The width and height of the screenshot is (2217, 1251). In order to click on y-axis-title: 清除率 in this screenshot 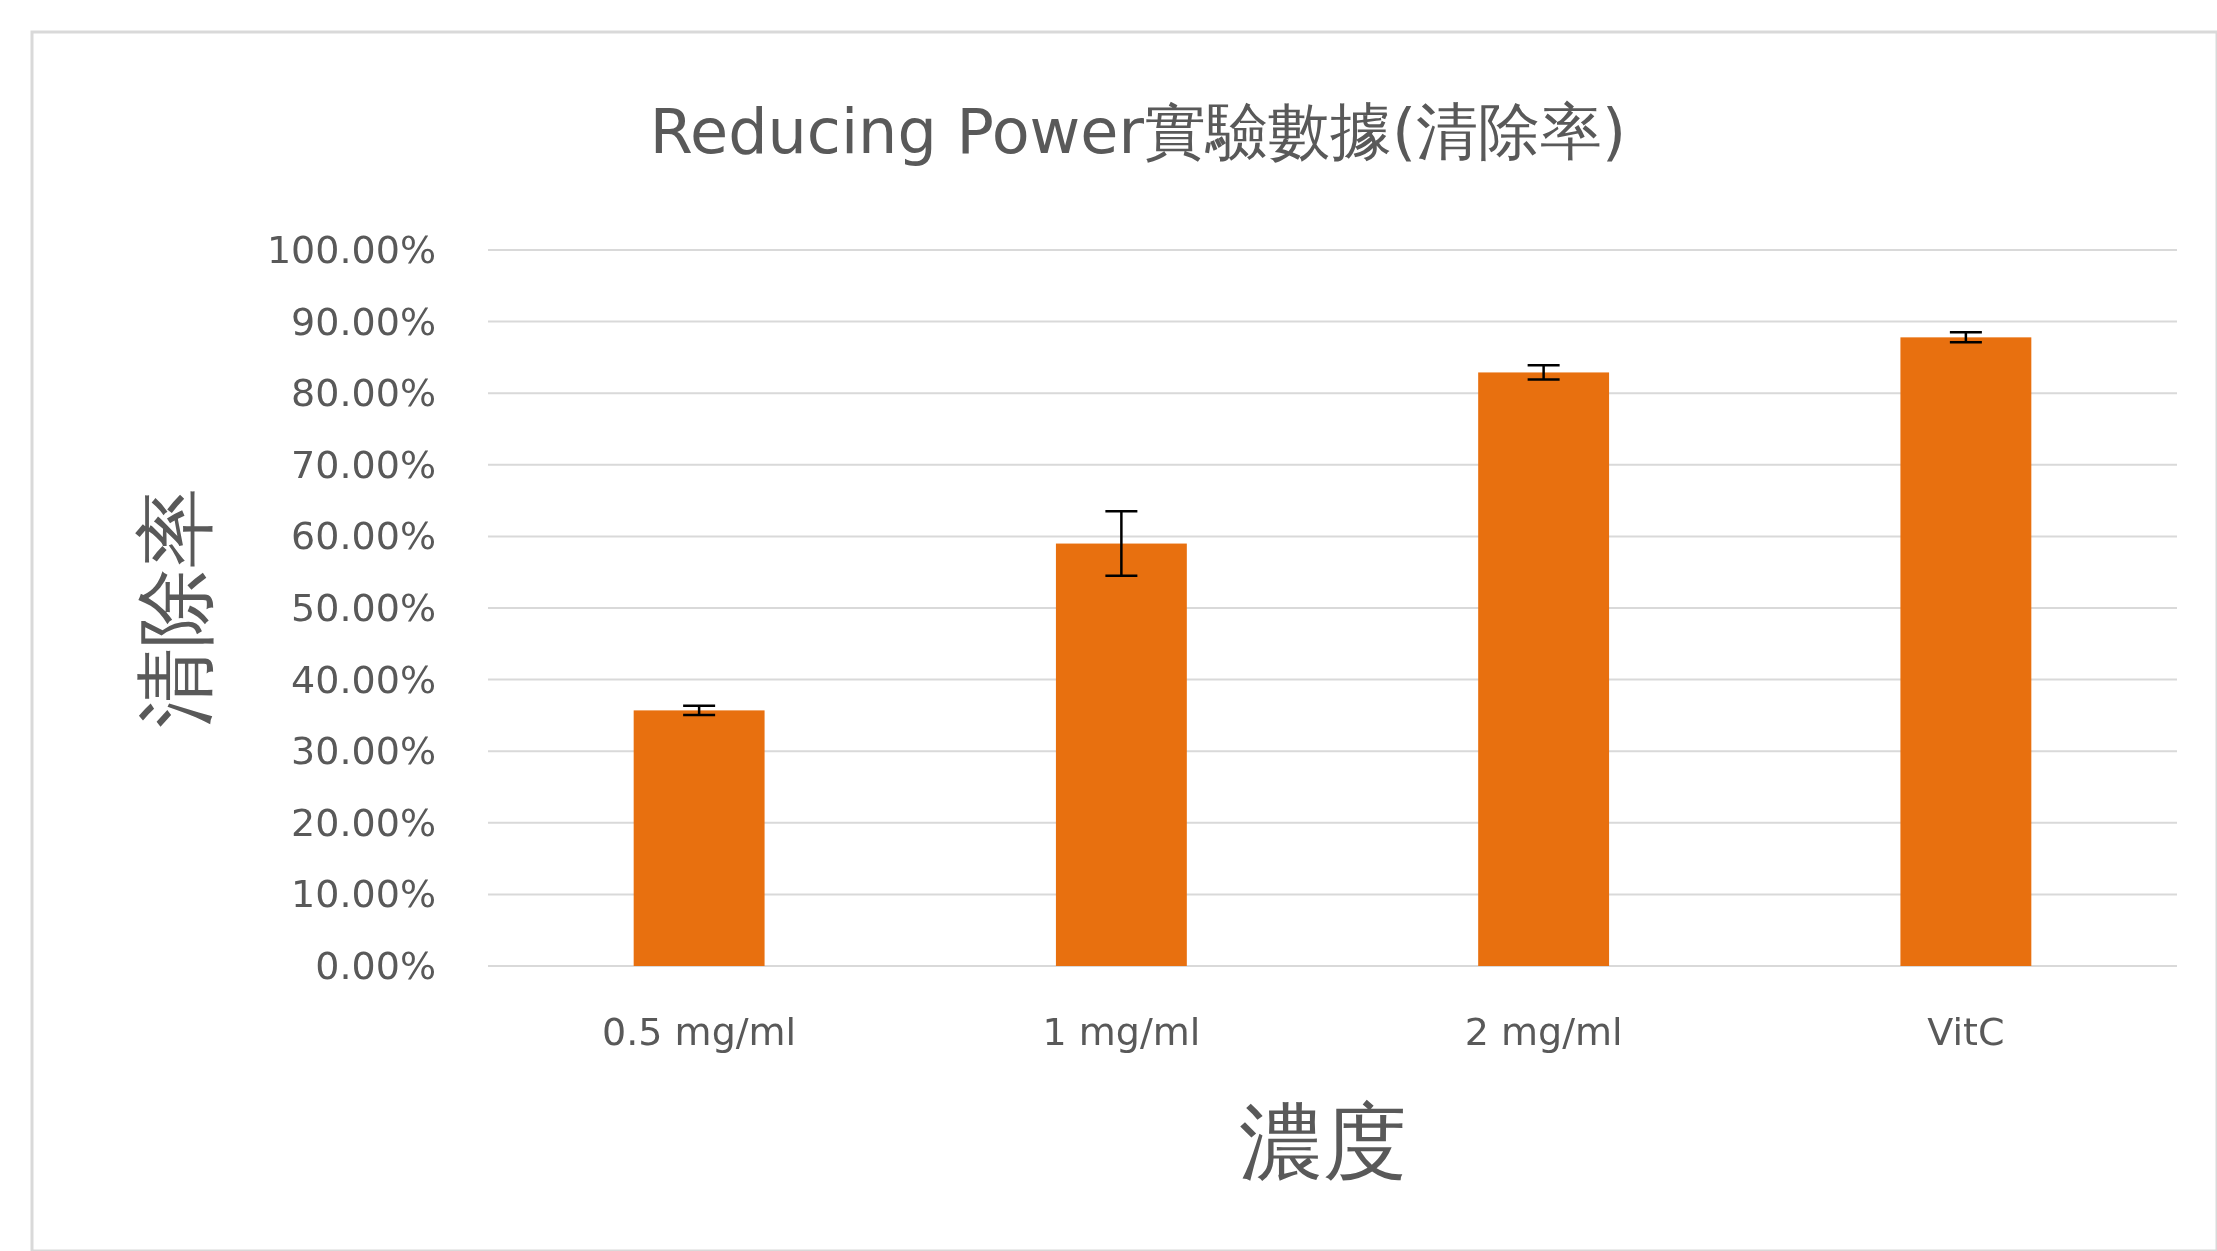, I will do `click(175, 608)`.